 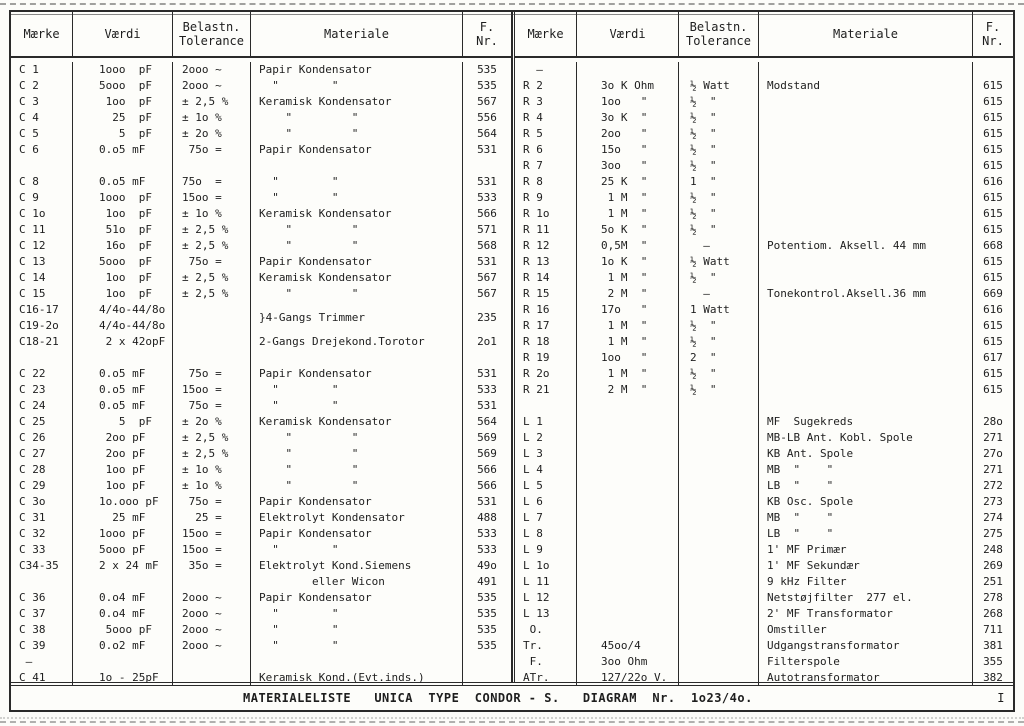 I want to click on cell-vaerdi: 1oo ", so click(x=628, y=358).